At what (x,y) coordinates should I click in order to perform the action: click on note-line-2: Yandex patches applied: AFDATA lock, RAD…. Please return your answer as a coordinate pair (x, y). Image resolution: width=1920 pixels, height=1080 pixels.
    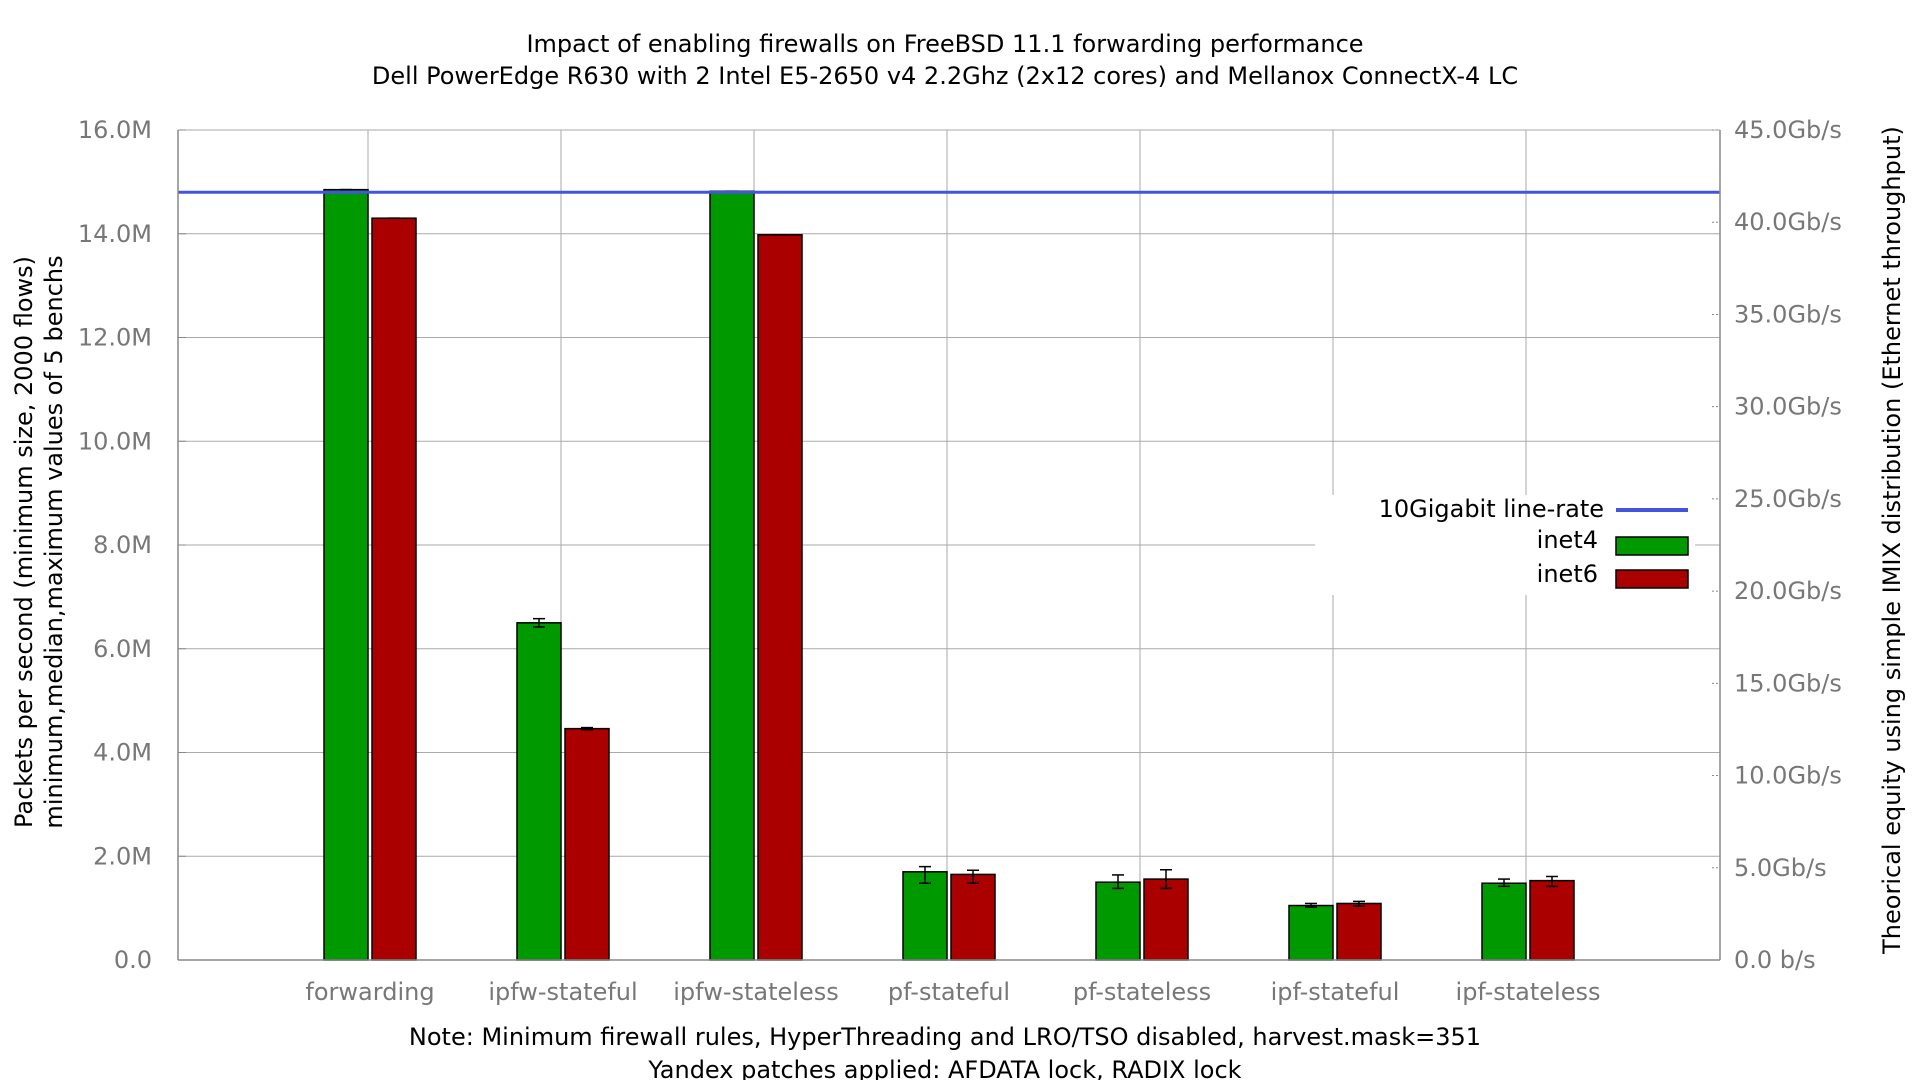
    Looking at the image, I should click on (944, 1068).